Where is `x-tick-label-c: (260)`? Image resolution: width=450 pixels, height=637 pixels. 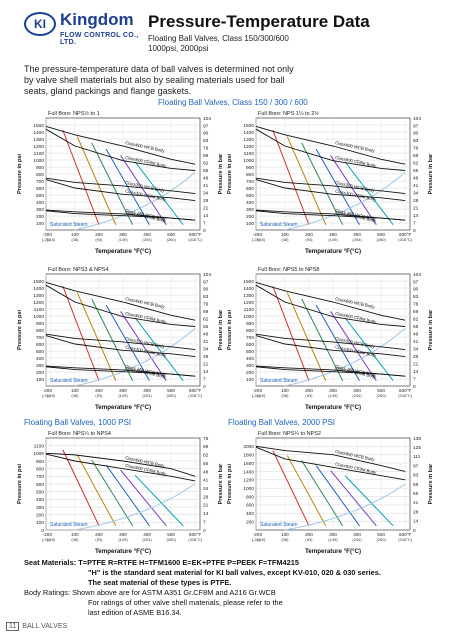
x-tick-label-c: (260) is located at coordinates (381, 395).